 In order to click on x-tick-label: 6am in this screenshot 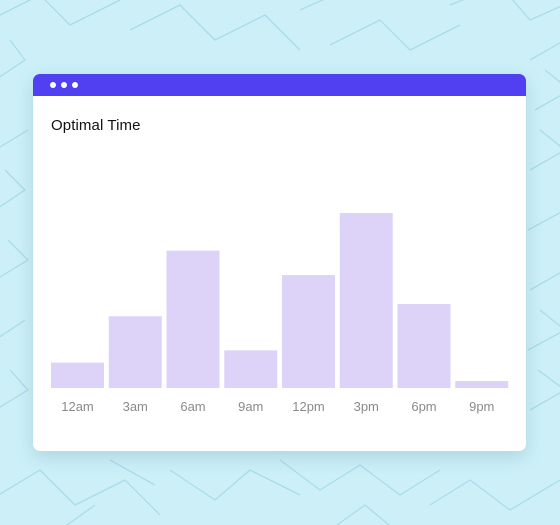, I will do `click(192, 406)`.